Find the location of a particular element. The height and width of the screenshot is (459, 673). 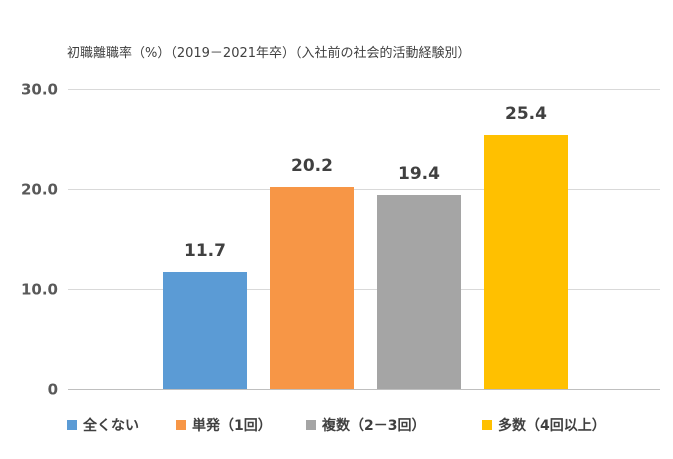

y-tick-label-1: 10.0 is located at coordinates (39, 290).